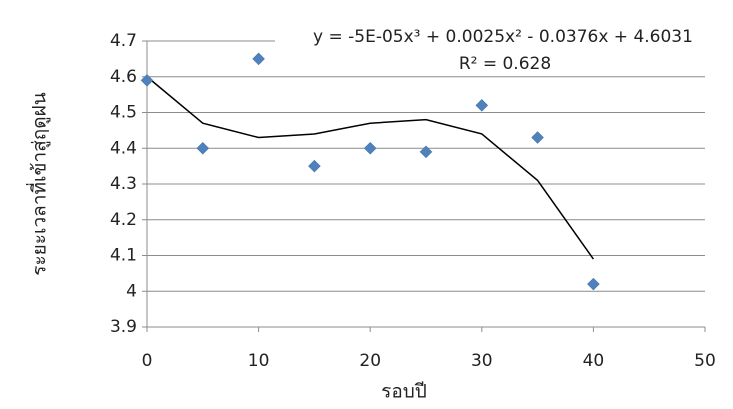  Describe the element at coordinates (594, 361) in the screenshot. I see `x-tick-label: 40` at that location.